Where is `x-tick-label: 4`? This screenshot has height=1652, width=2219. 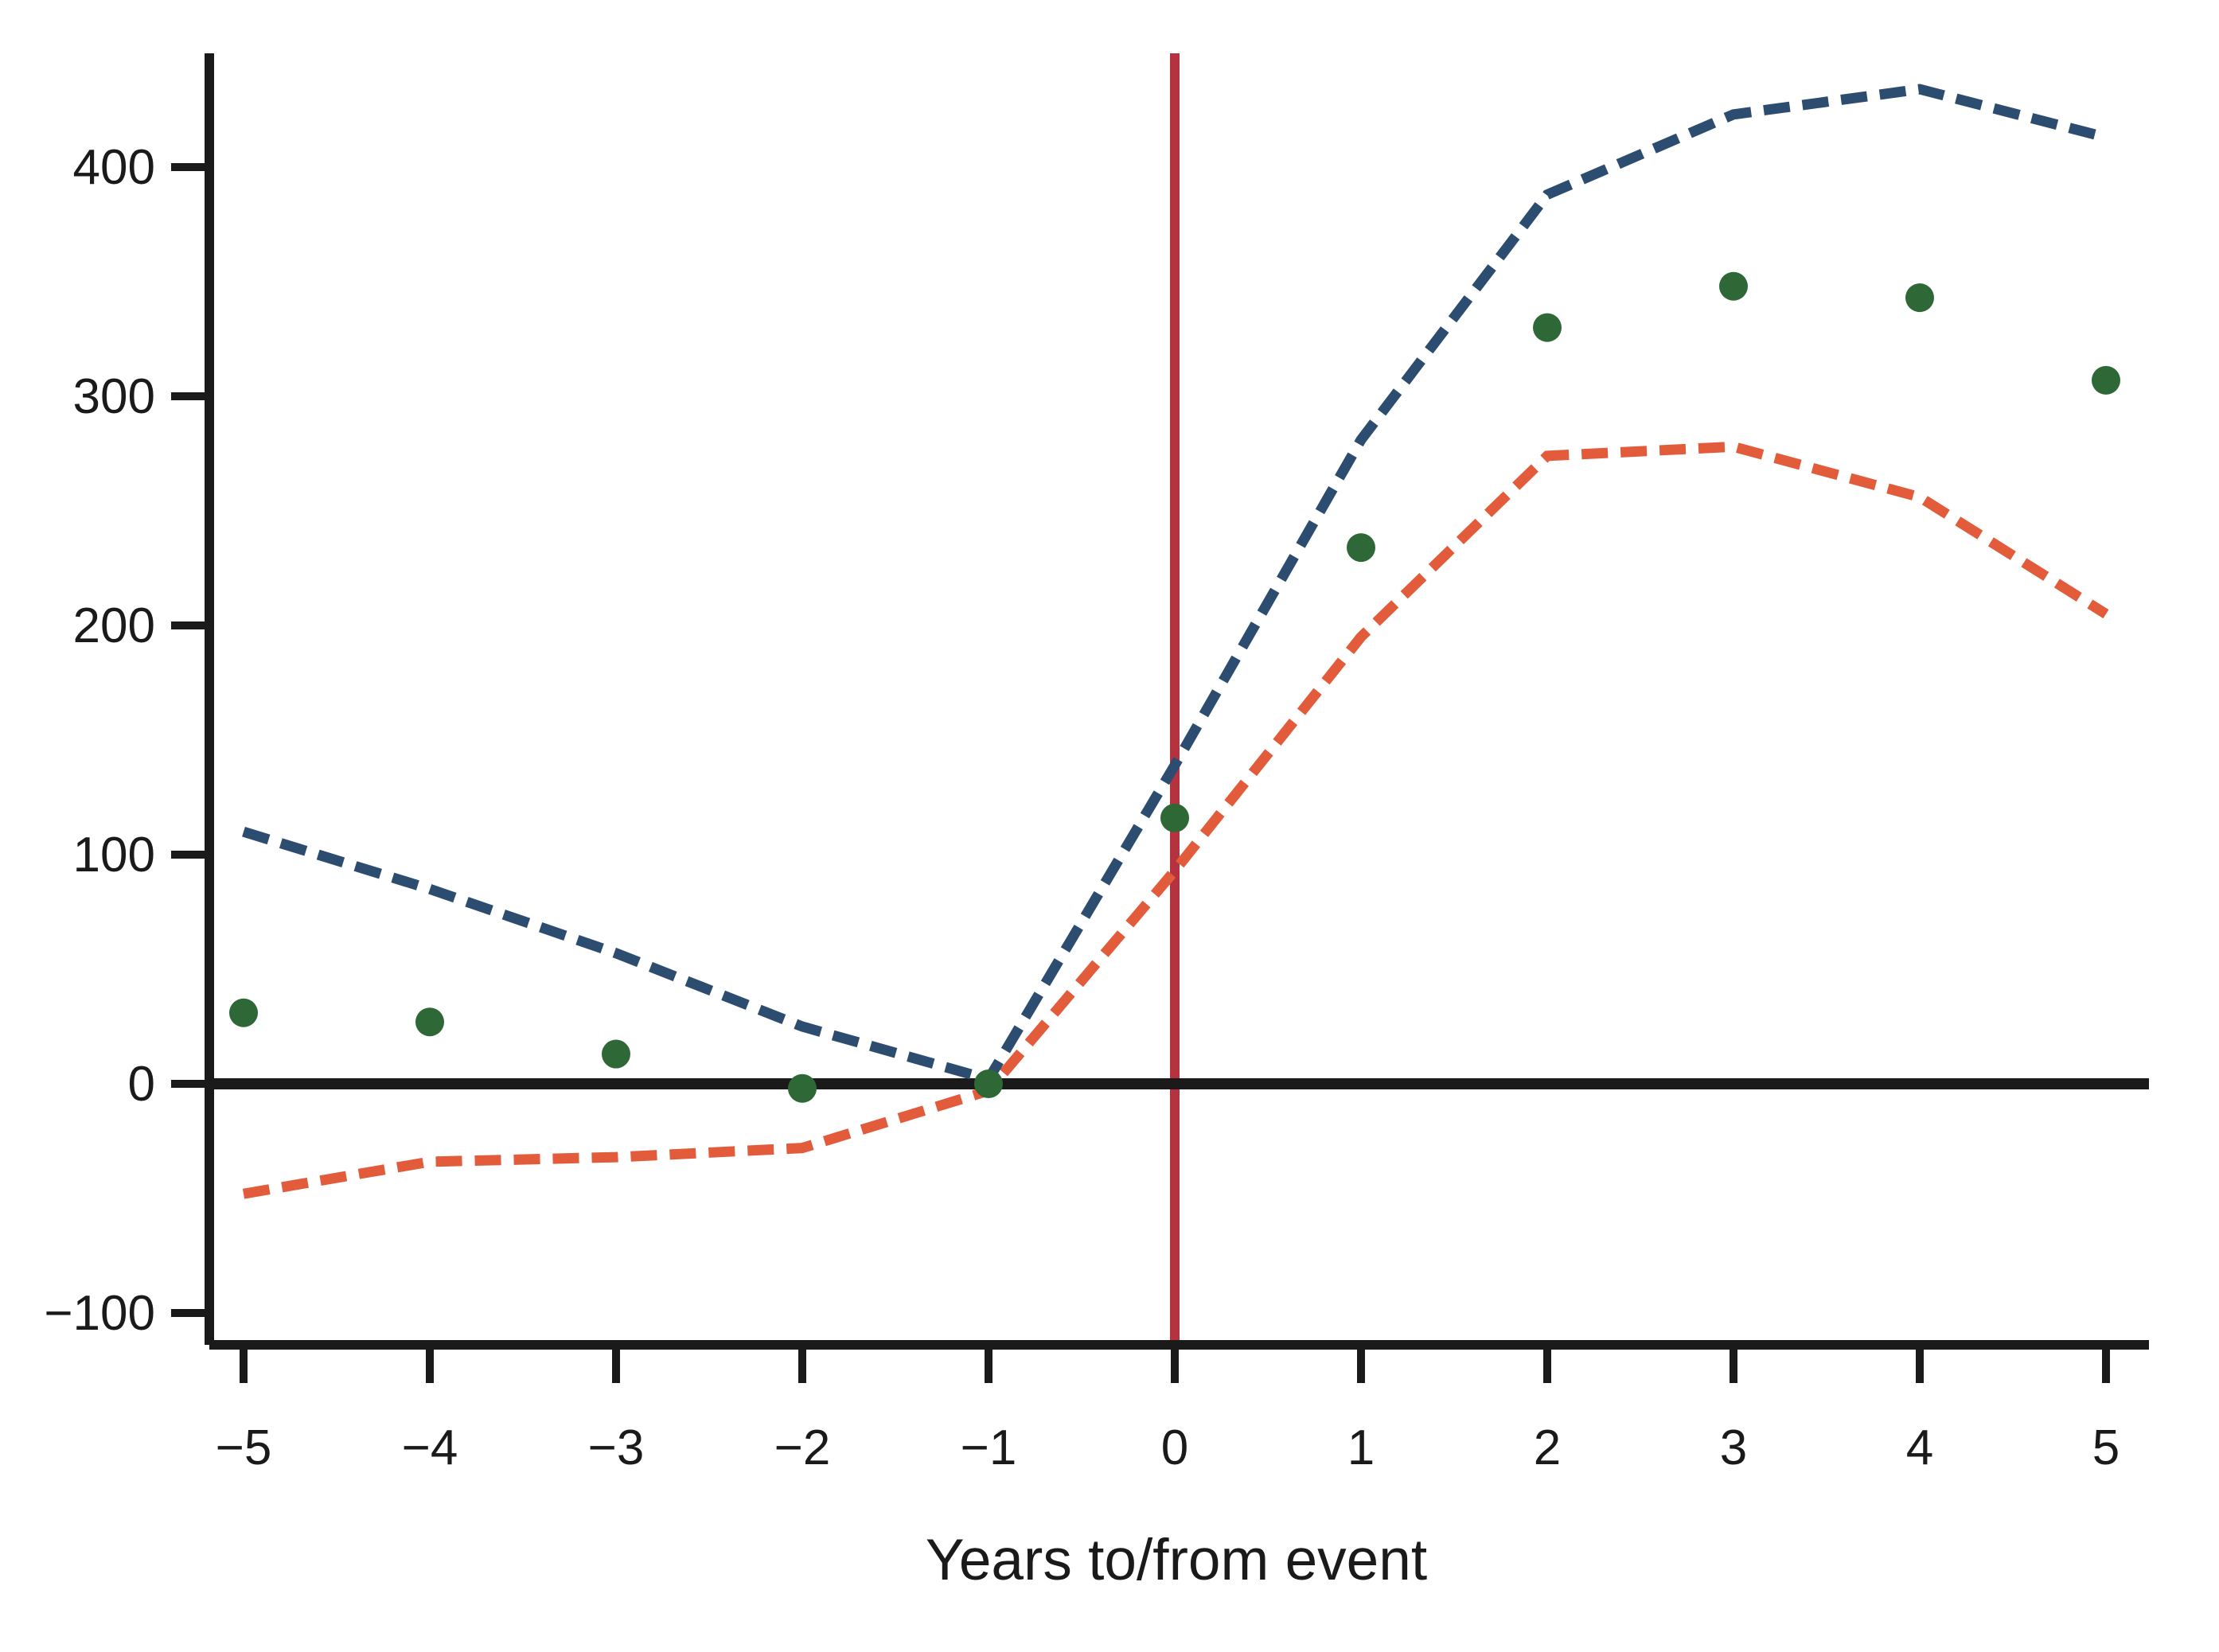
x-tick-label: 4 is located at coordinates (1919, 1447).